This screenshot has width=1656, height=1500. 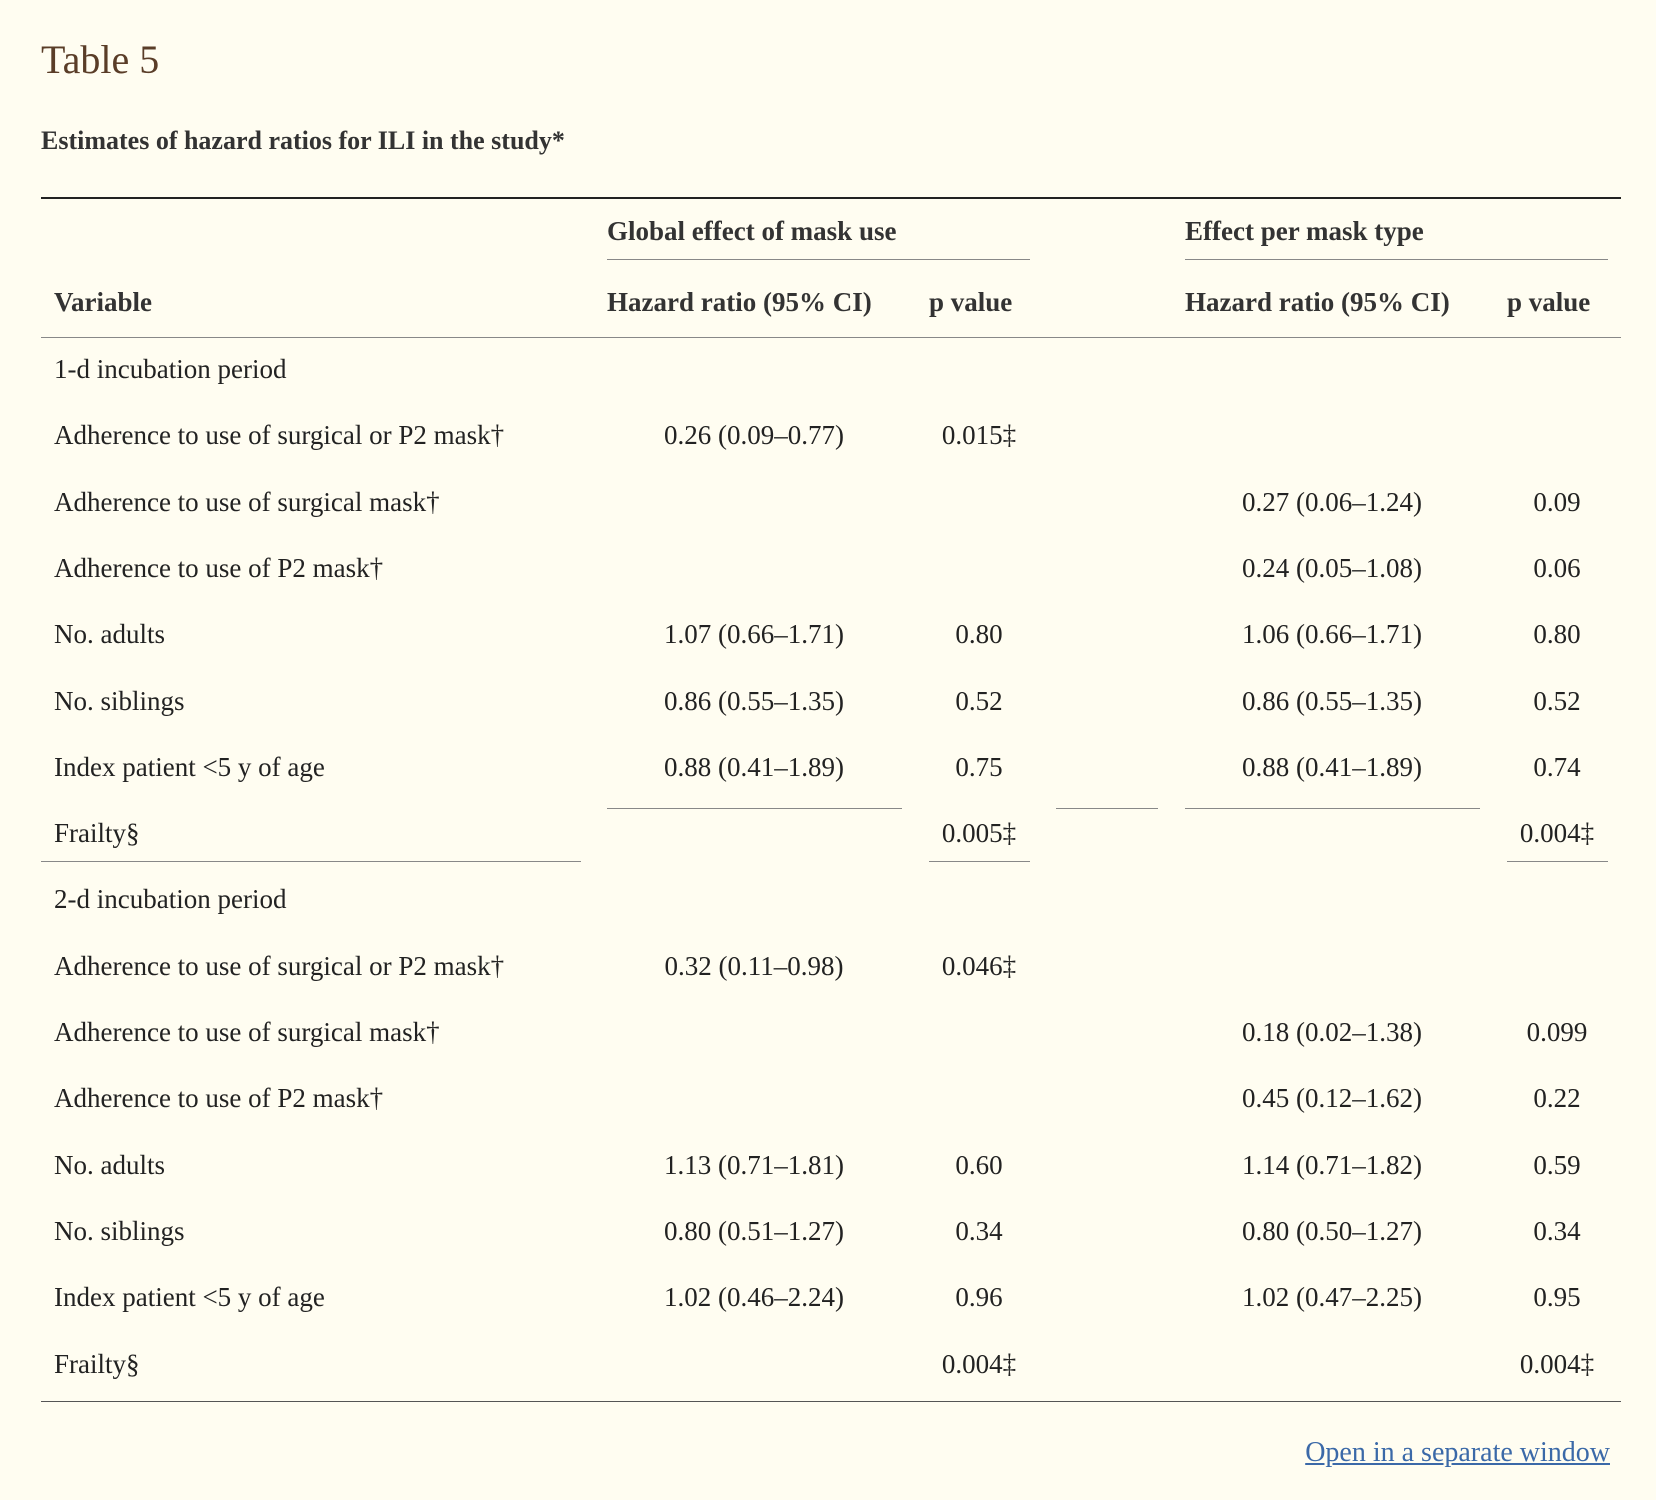 What do you see at coordinates (170, 899) in the screenshot?
I see `row-variable: 2-d incubation period` at bounding box center [170, 899].